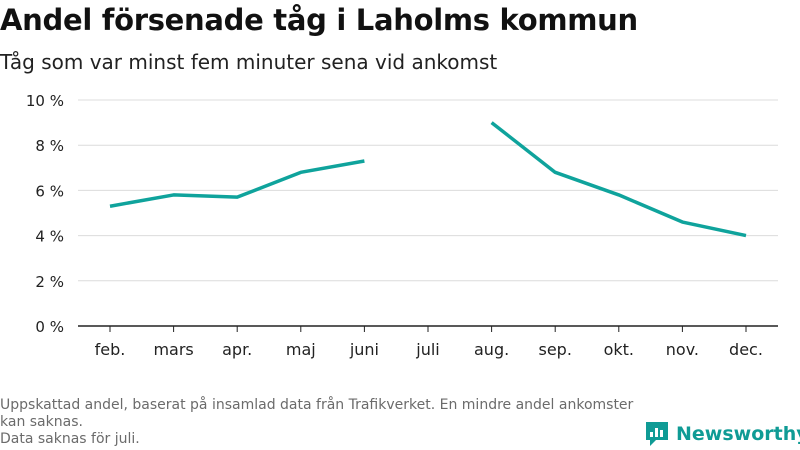 The width and height of the screenshot is (800, 450). I want to click on y-tick-label: 8 %, so click(49, 146).